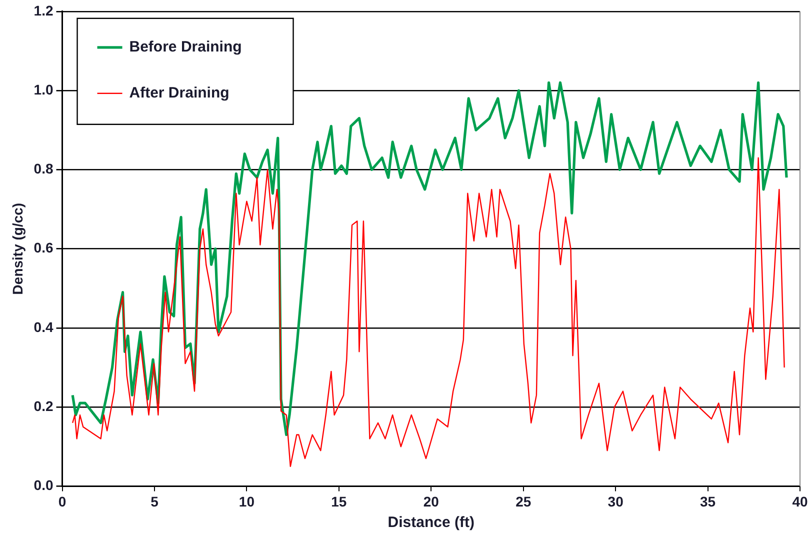 Image resolution: width=812 pixels, height=540 pixels. What do you see at coordinates (524, 501) in the screenshot?
I see `x-tick-label: 25` at bounding box center [524, 501].